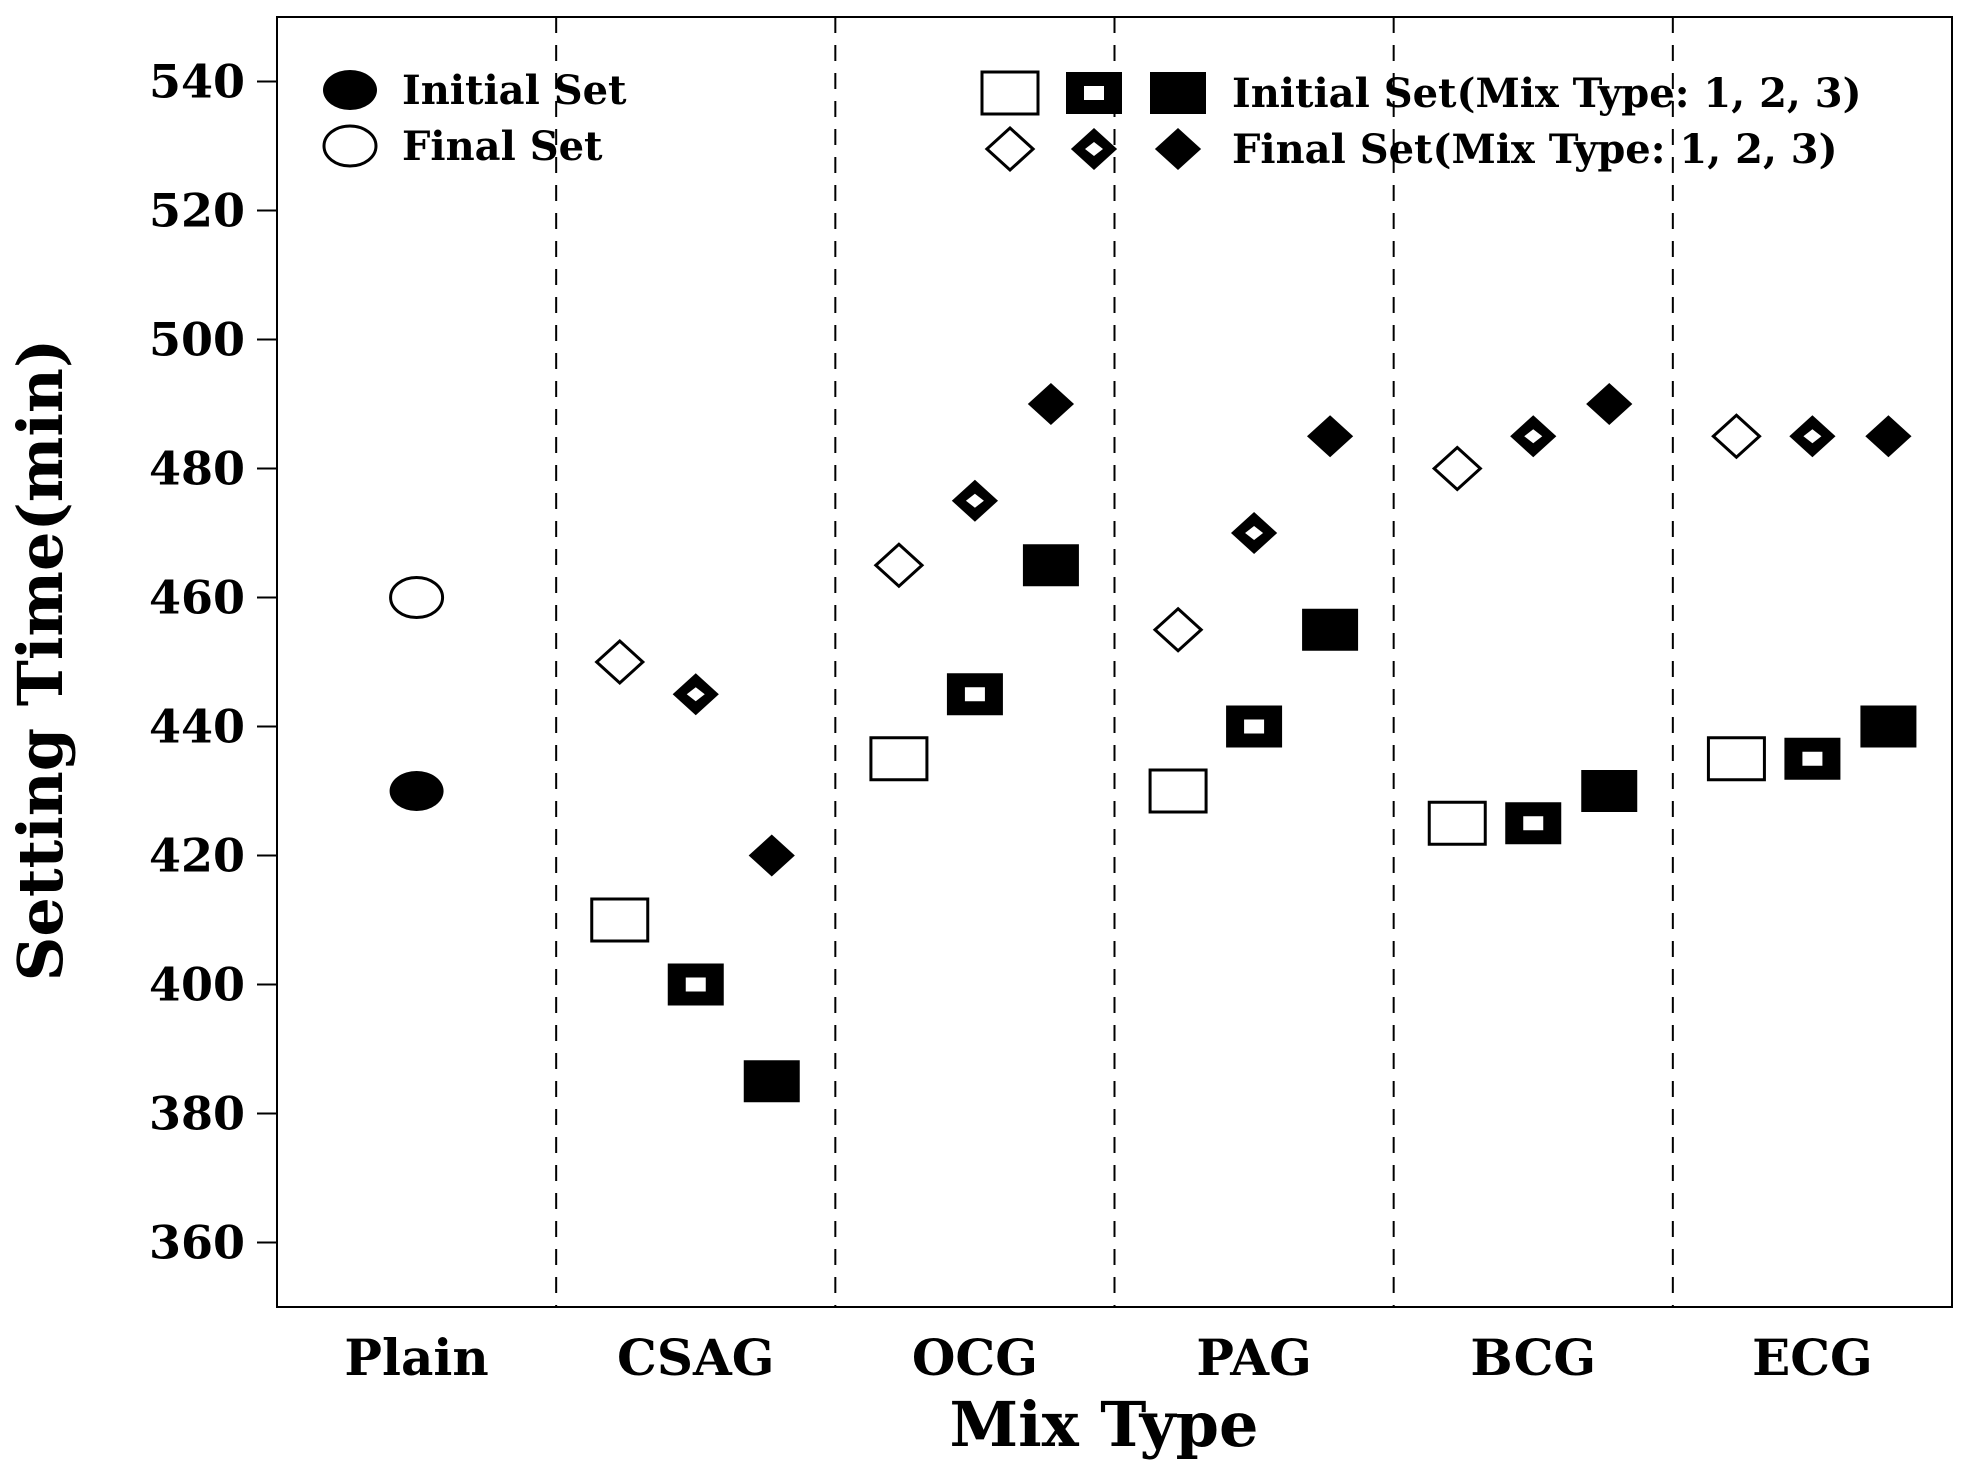  What do you see at coordinates (197, 727) in the screenshot?
I see `y-tick-label: 440` at bounding box center [197, 727].